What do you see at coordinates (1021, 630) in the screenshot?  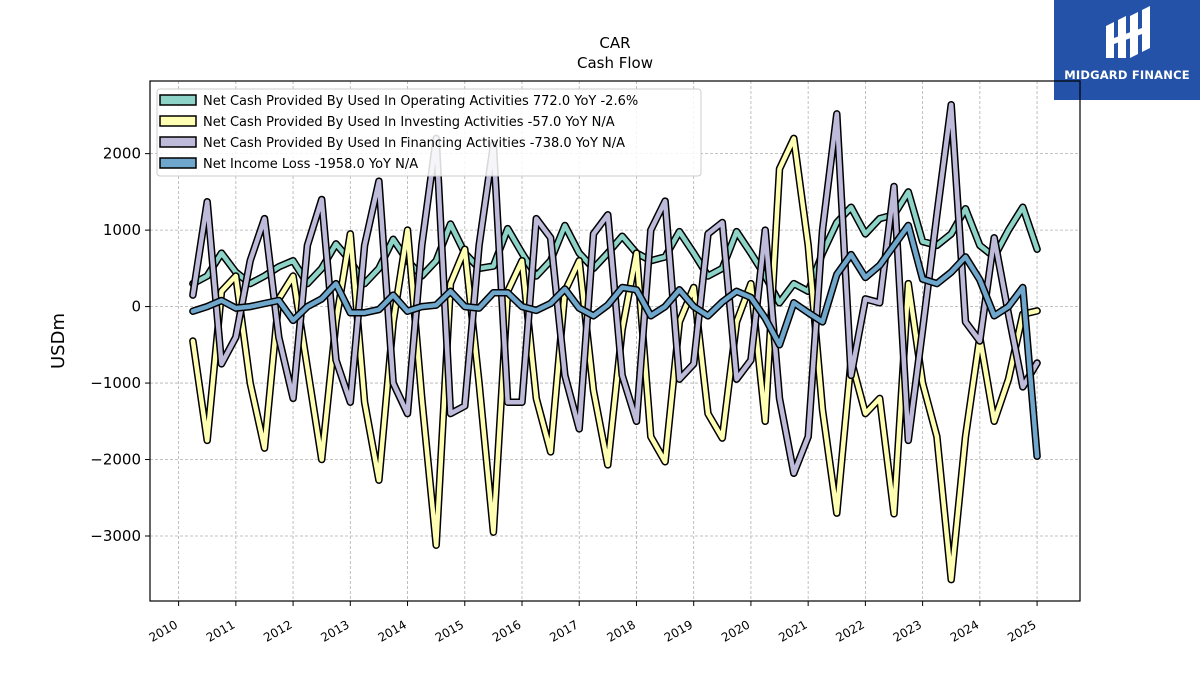 I see `x-tick-label: 2025` at bounding box center [1021, 630].